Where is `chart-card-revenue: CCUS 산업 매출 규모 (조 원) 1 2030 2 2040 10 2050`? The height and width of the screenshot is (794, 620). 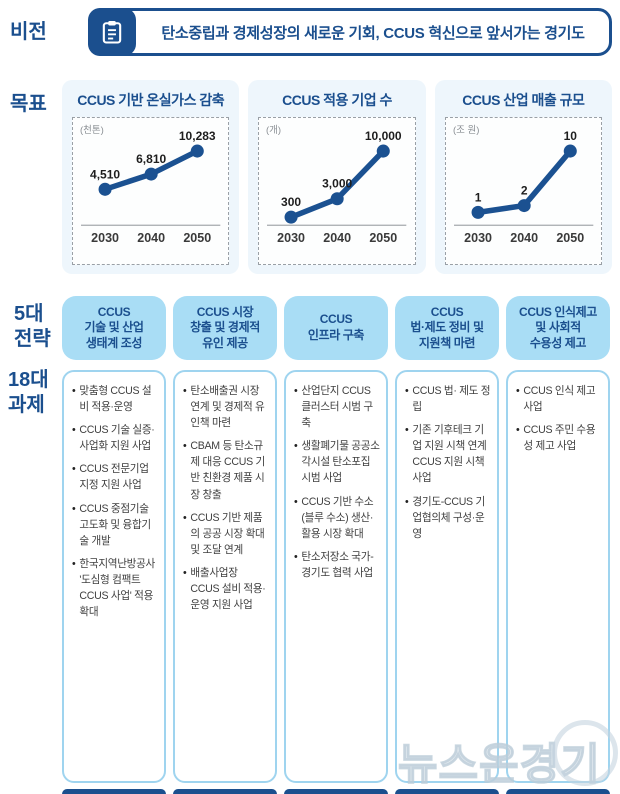 chart-card-revenue: CCUS 산업 매출 규모 (조 원) 1 2030 2 2040 10 2050 is located at coordinates (523, 177).